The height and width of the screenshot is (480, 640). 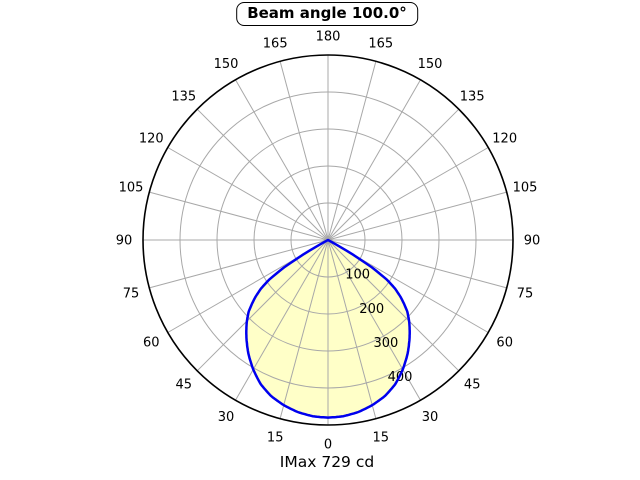 What do you see at coordinates (381, 438) in the screenshot?
I see `angle-label-15-right: 15` at bounding box center [381, 438].